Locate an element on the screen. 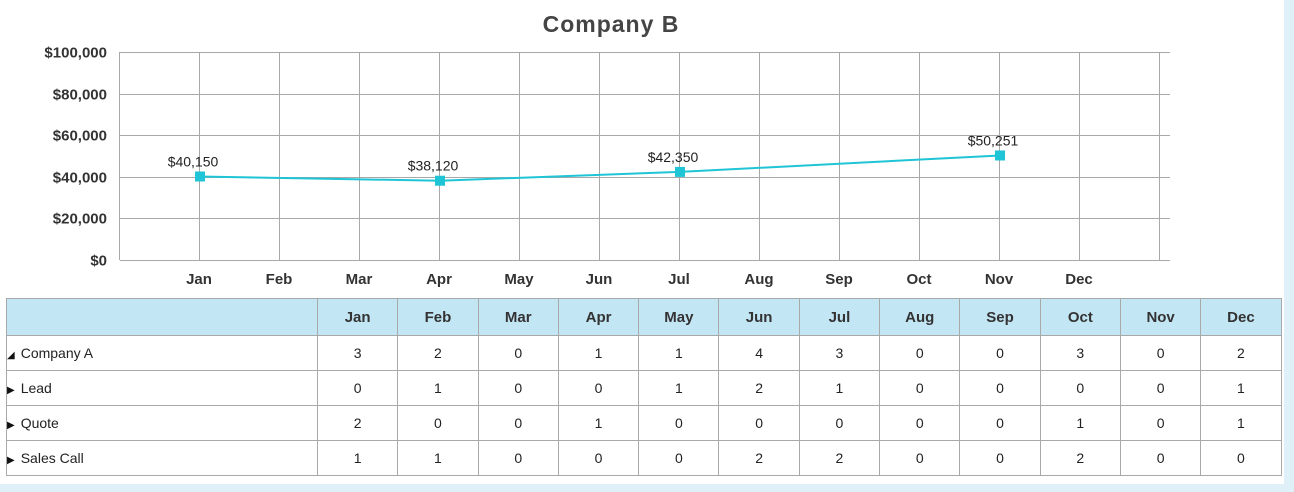  collapse-triangle-icon: ◢ is located at coordinates (11, 355).